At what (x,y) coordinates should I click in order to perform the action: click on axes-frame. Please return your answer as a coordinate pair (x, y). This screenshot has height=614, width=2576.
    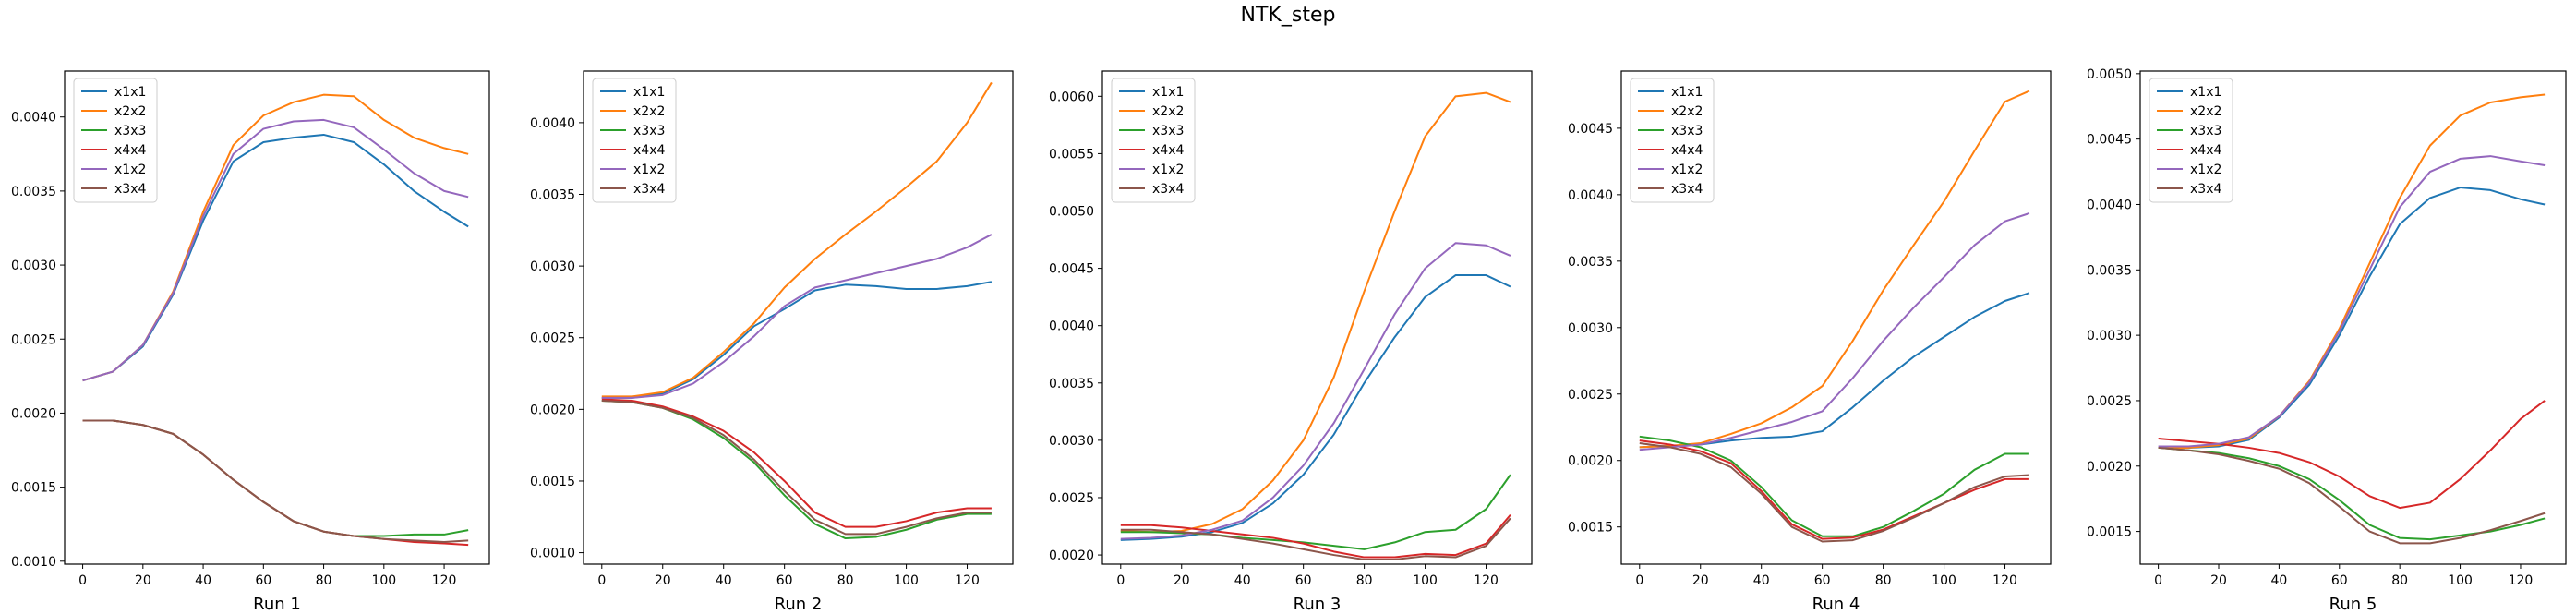
    Looking at the image, I should click on (1317, 318).